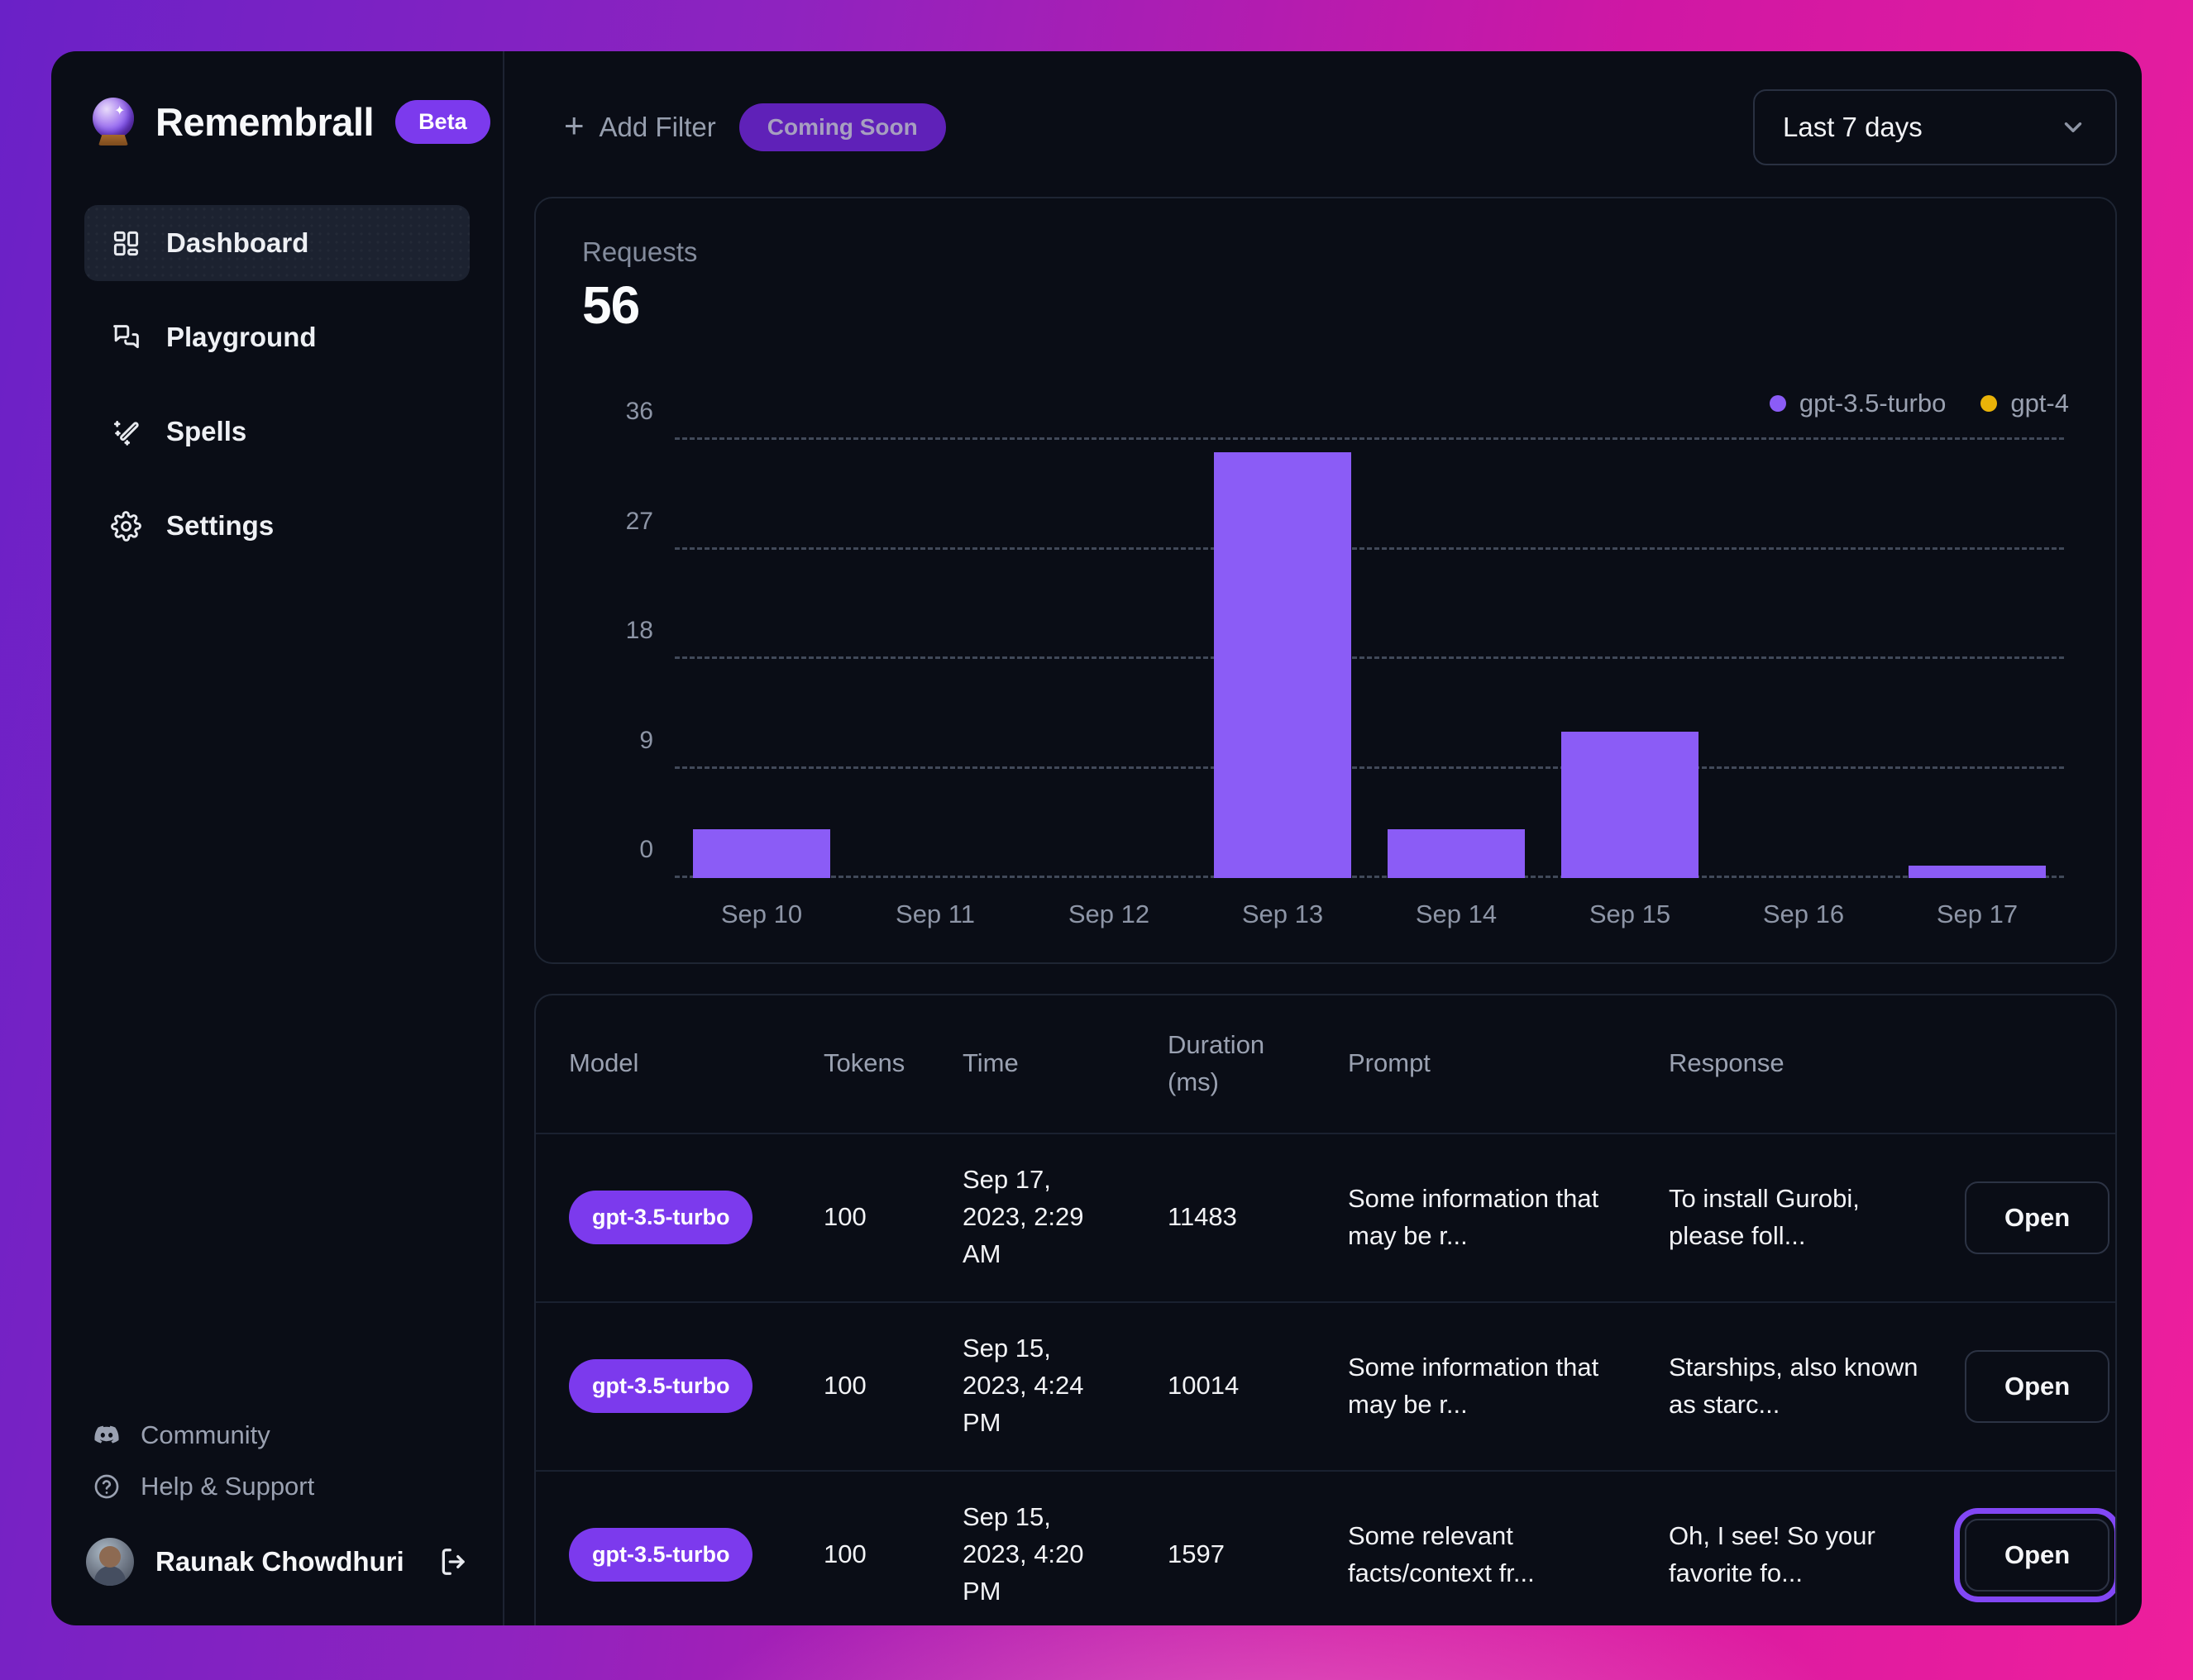  Describe the element at coordinates (279, 1561) in the screenshot. I see `user-name: Raunak Chowdhuri` at that location.